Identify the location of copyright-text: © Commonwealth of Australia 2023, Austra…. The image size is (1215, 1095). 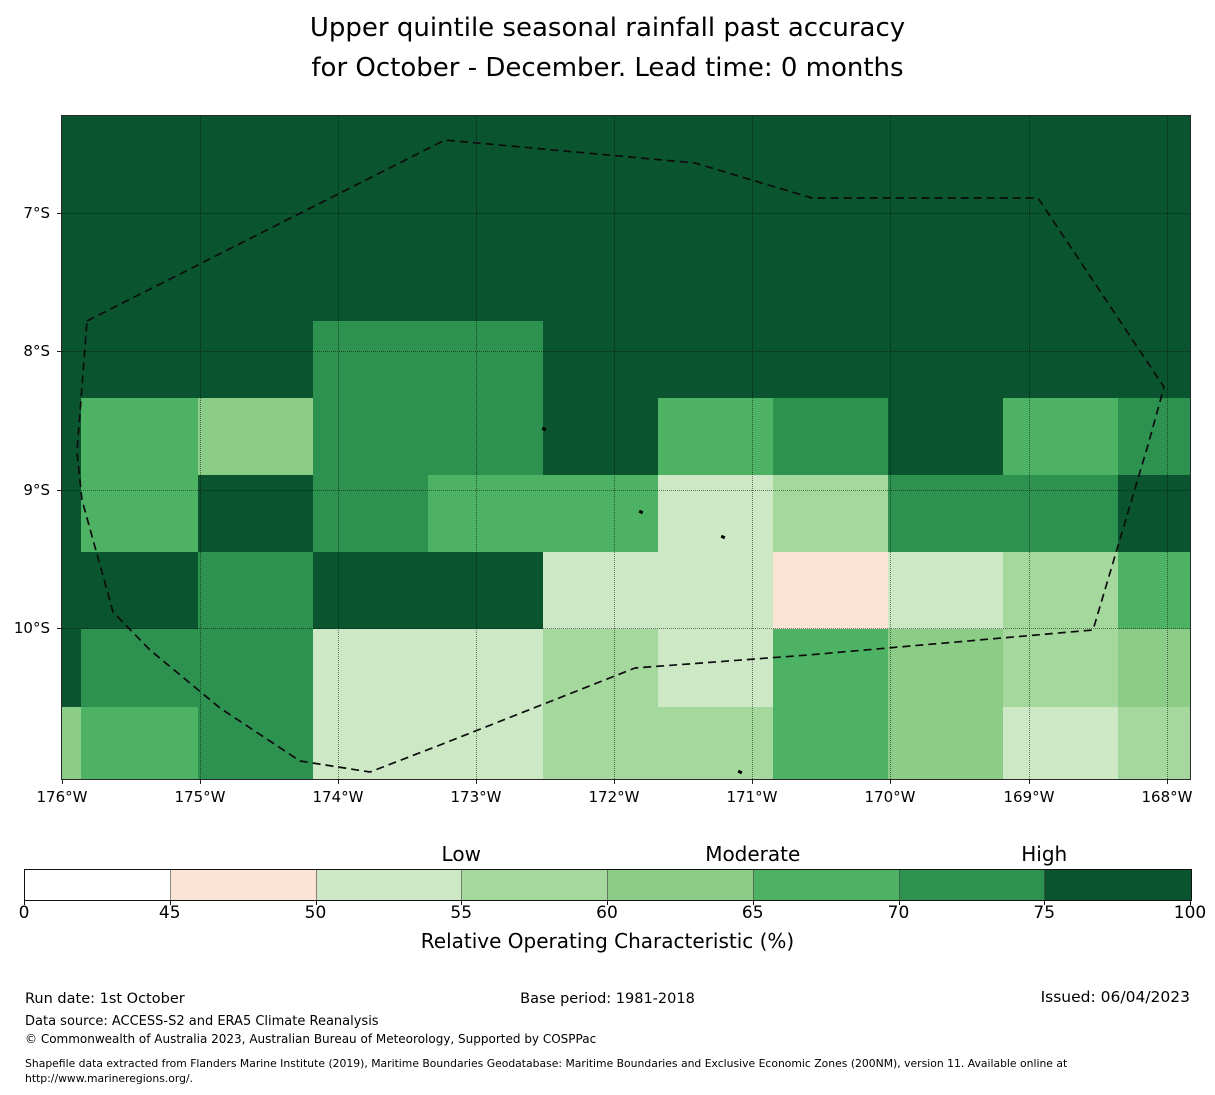
(311, 1039).